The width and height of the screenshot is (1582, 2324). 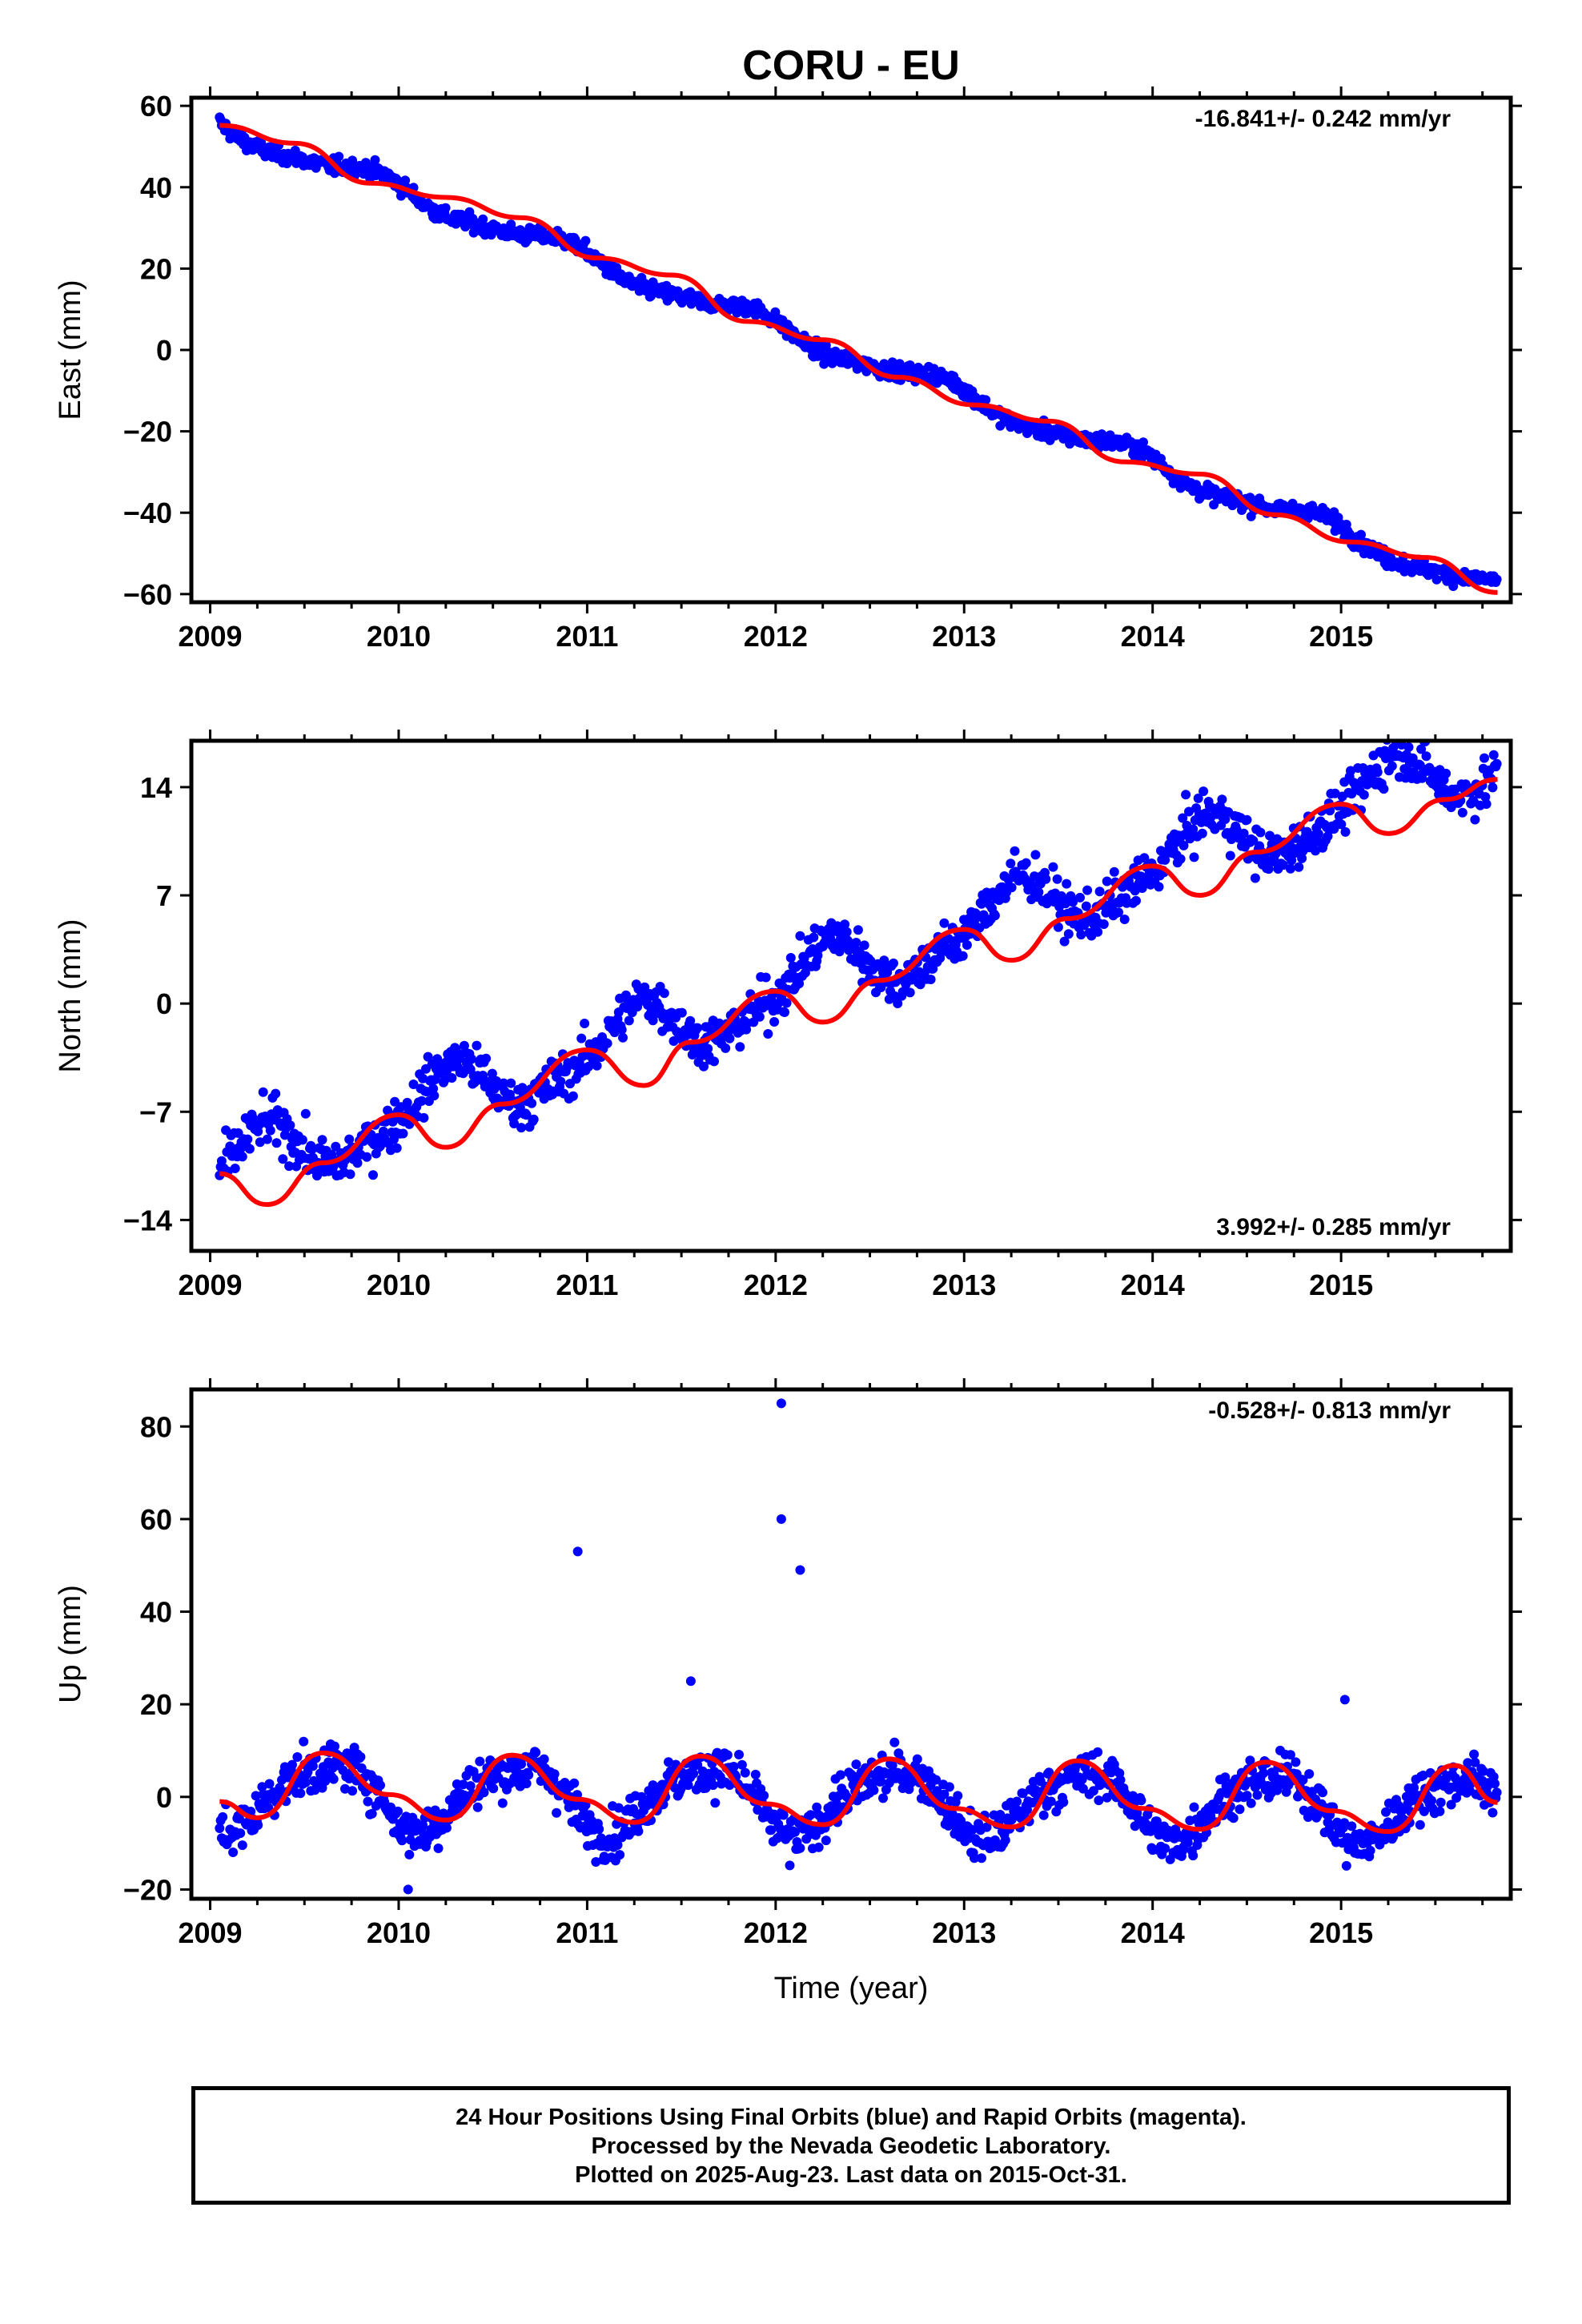 What do you see at coordinates (776, 636) in the screenshot?
I see `x-tick-label: 2012` at bounding box center [776, 636].